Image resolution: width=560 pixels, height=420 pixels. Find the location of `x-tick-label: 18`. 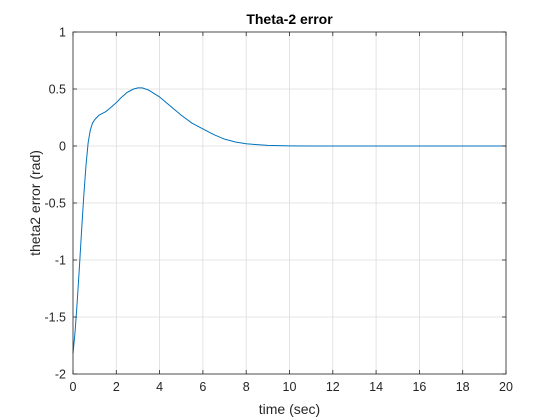

x-tick-label: 18 is located at coordinates (463, 387).